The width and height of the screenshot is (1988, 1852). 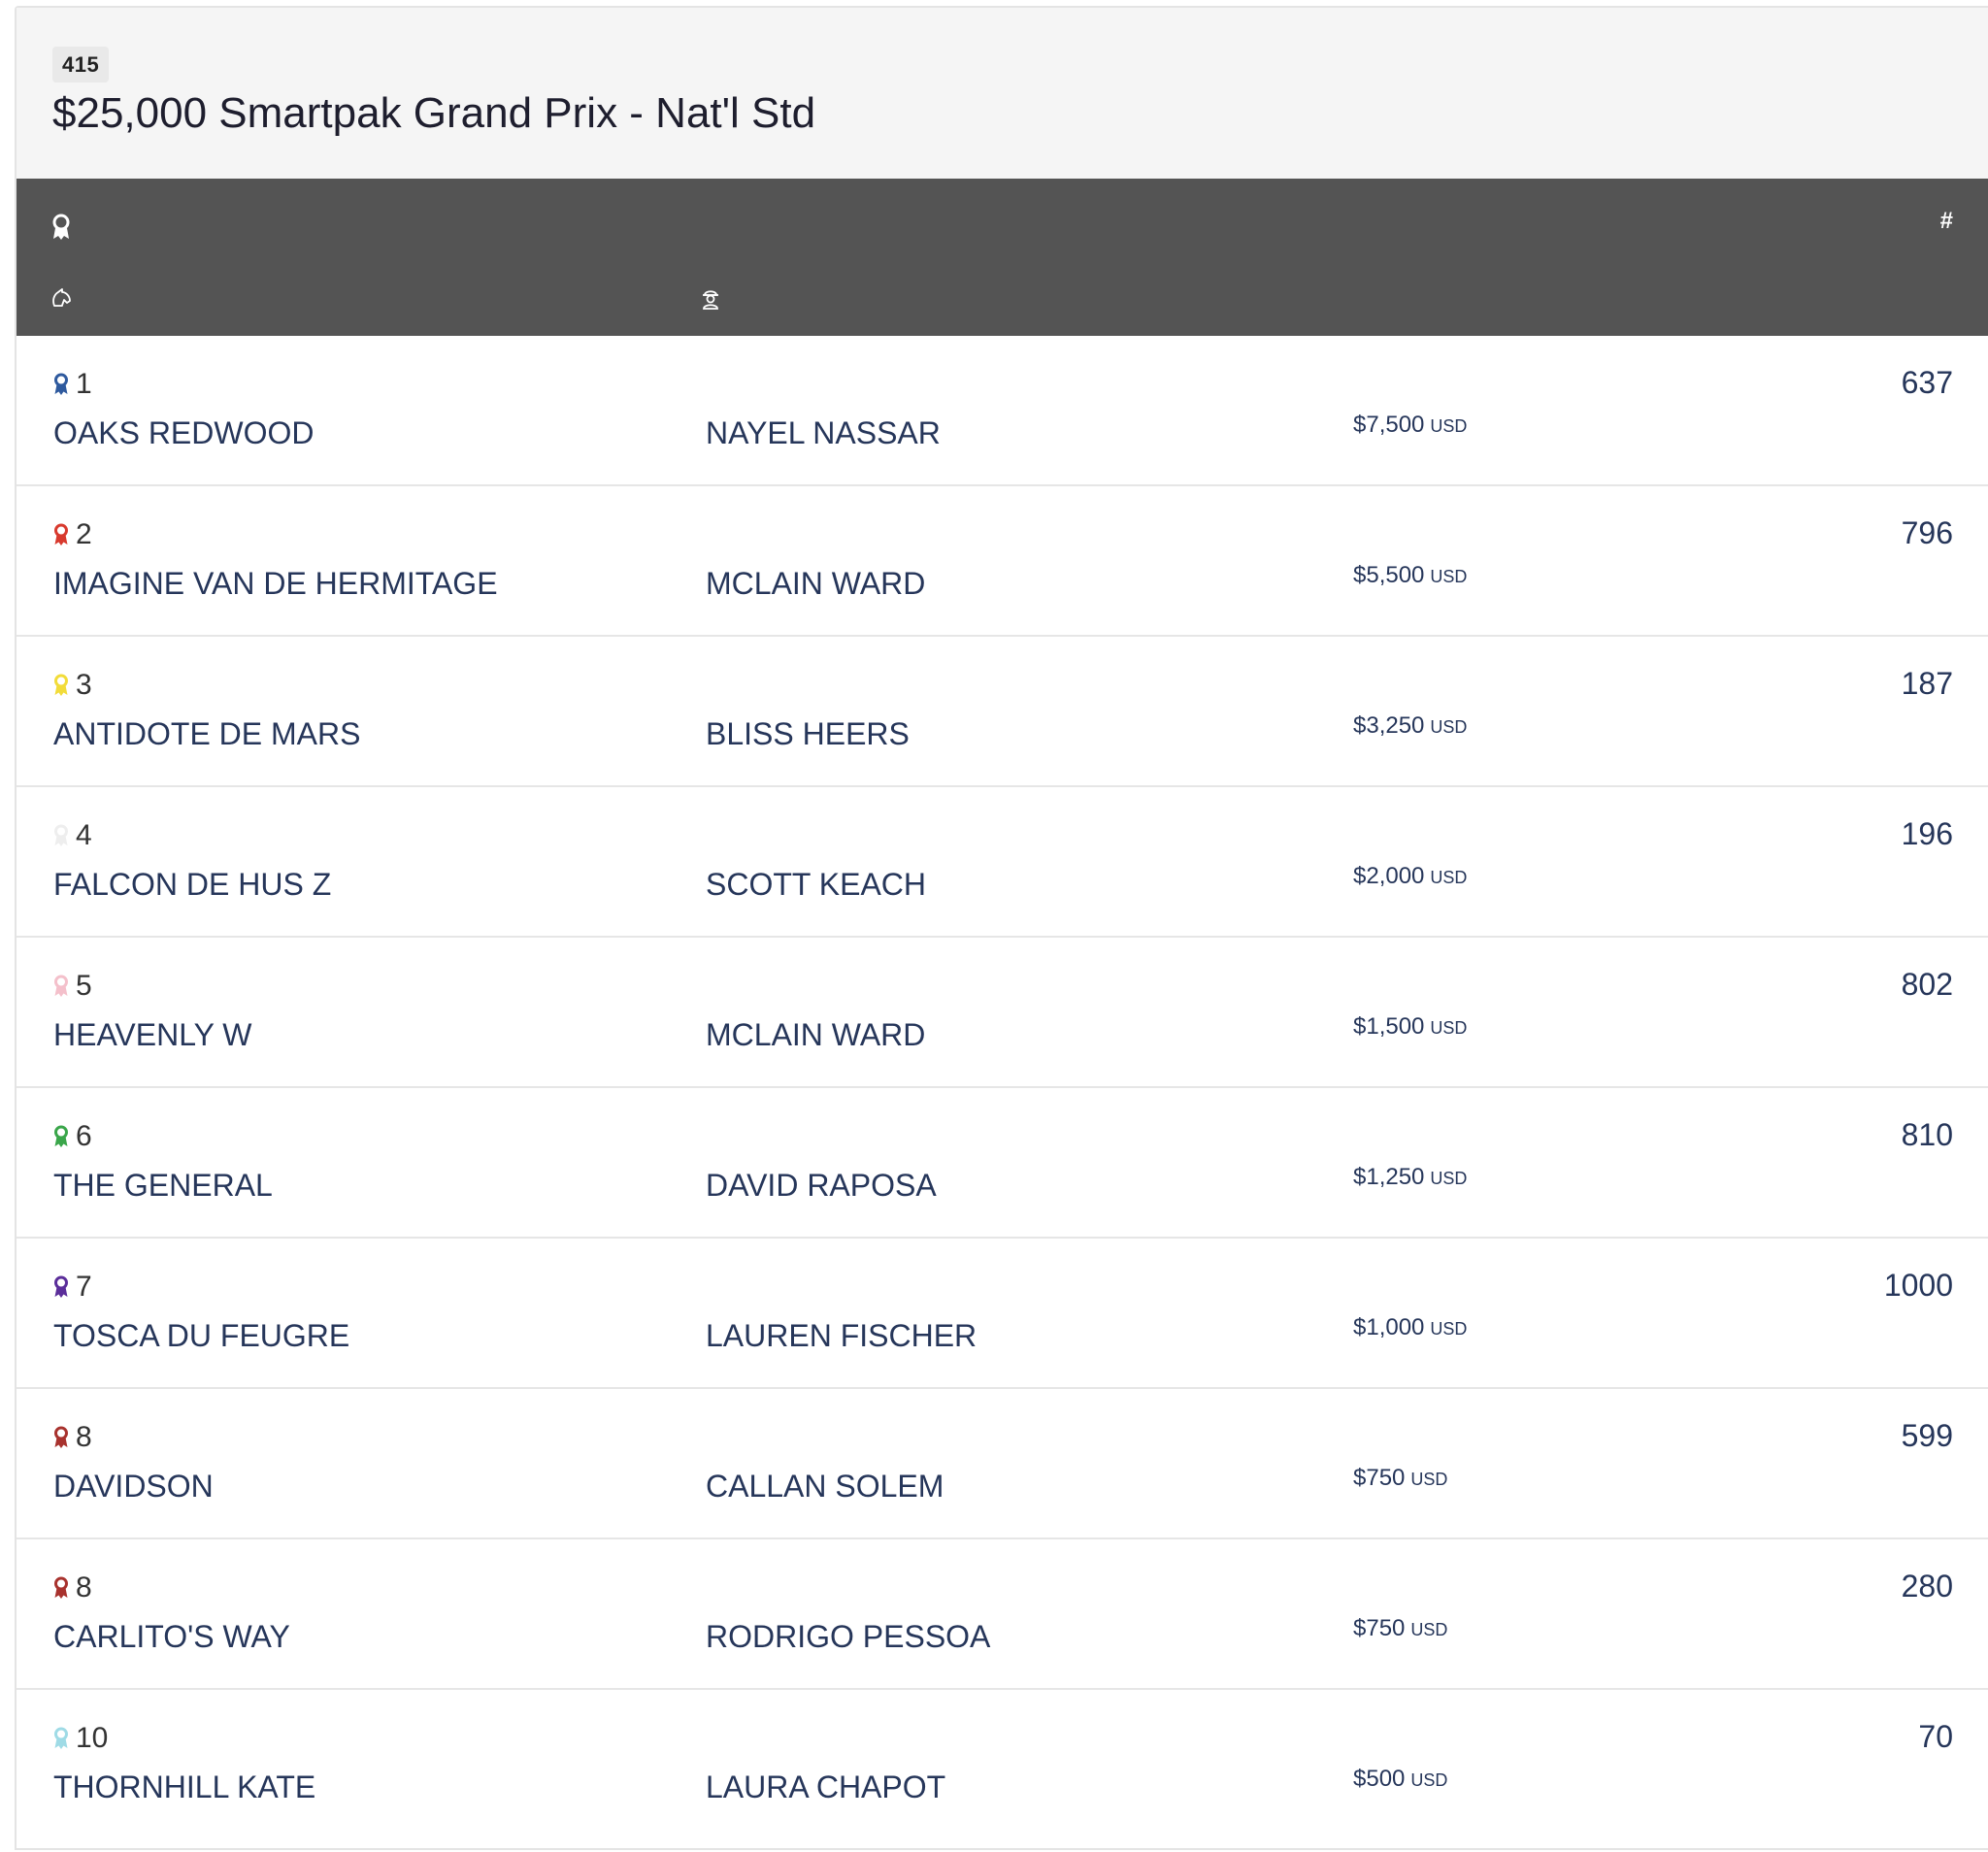 What do you see at coordinates (1410, 1327) in the screenshot?
I see `prize-money: $1,000 USD` at bounding box center [1410, 1327].